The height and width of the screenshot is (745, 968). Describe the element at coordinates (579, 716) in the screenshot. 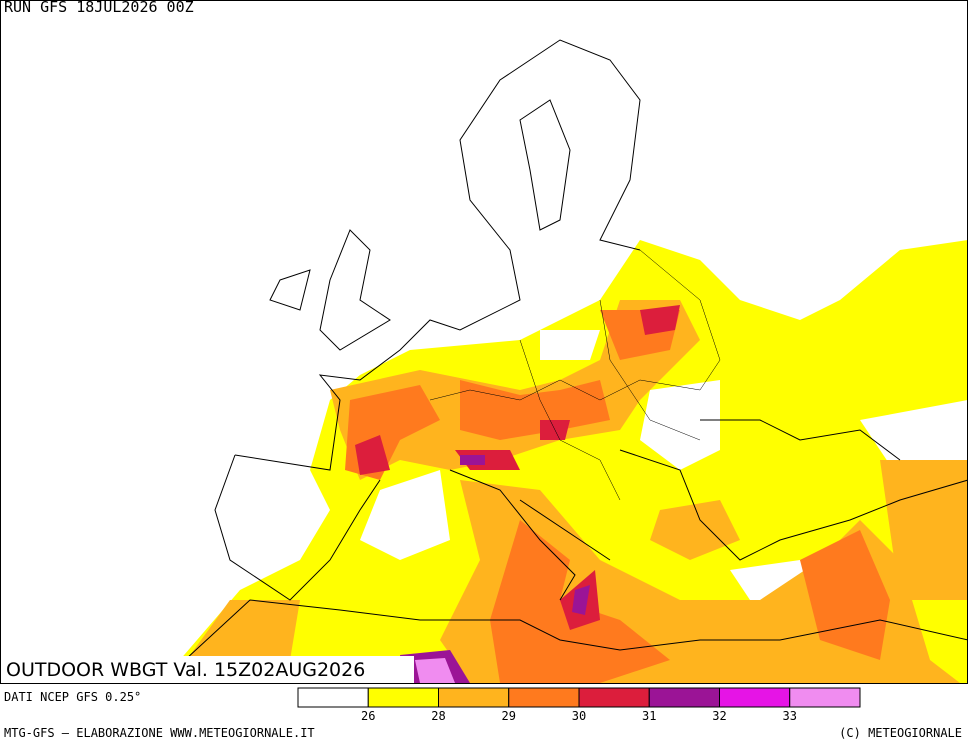

I see `legend-threshold: 30` at that location.